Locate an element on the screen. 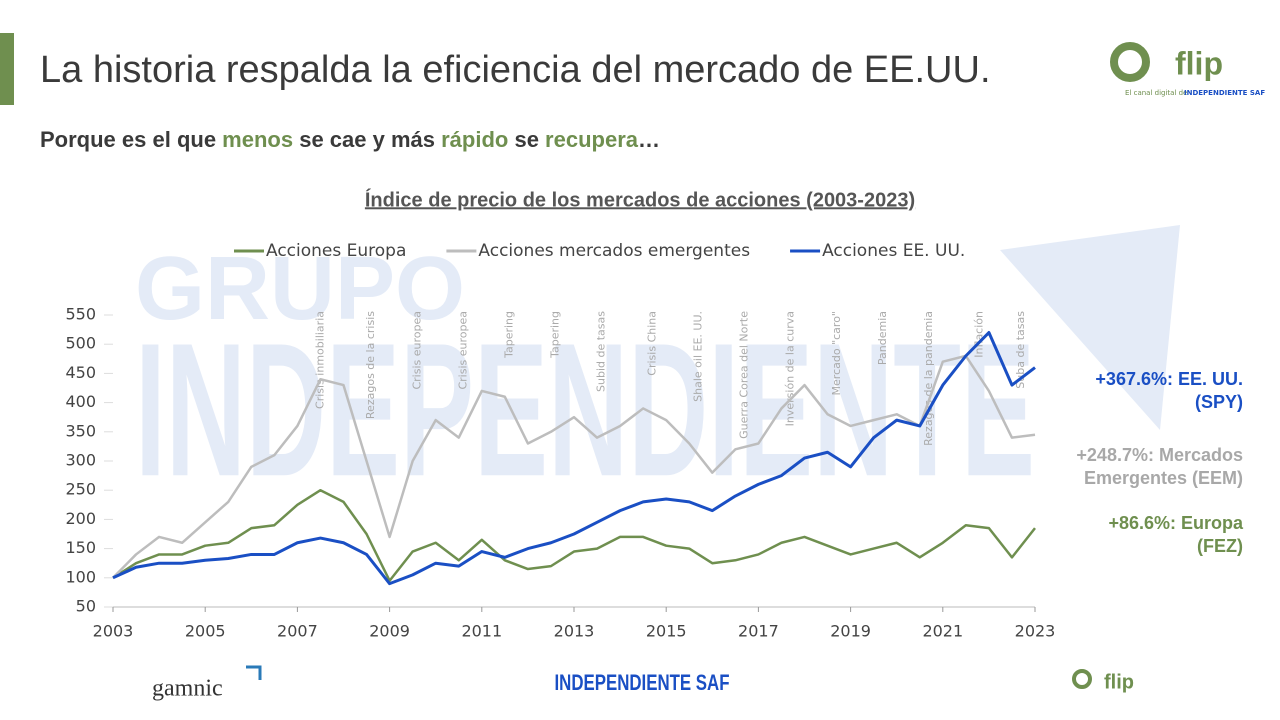 The height and width of the screenshot is (720, 1280). event-label: Rezagos de la crisis is located at coordinates (370, 365).